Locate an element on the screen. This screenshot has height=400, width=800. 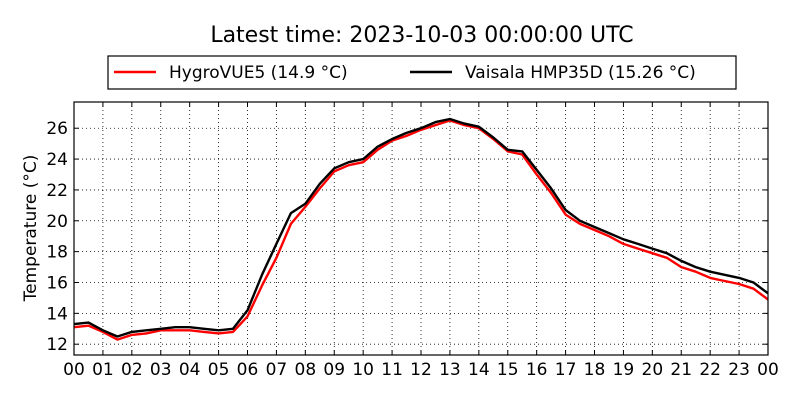
x-tick-label: 05 is located at coordinates (219, 370).